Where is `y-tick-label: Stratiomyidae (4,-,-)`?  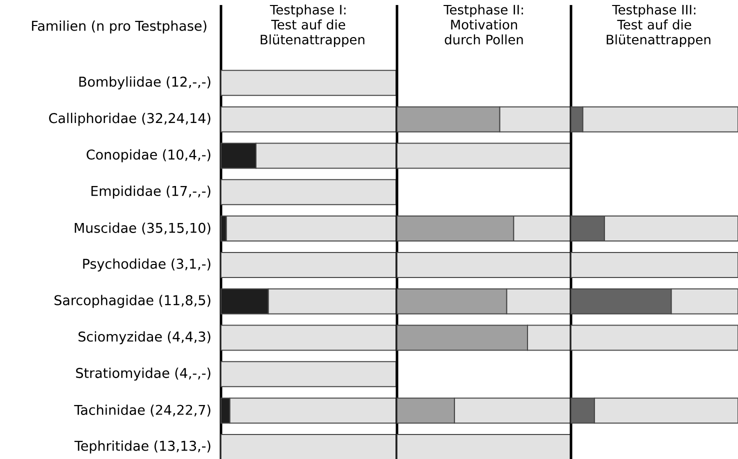 y-tick-label: Stratiomyidae (4,-,-) is located at coordinates (143, 374).